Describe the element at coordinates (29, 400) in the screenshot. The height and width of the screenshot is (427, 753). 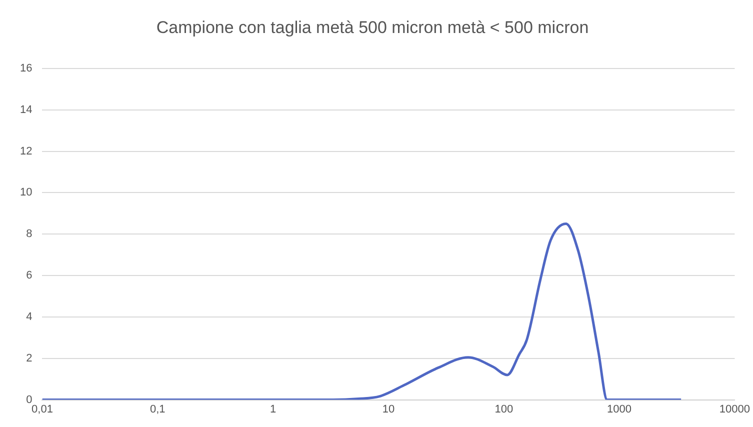
I see `y-tick-label: 0` at that location.